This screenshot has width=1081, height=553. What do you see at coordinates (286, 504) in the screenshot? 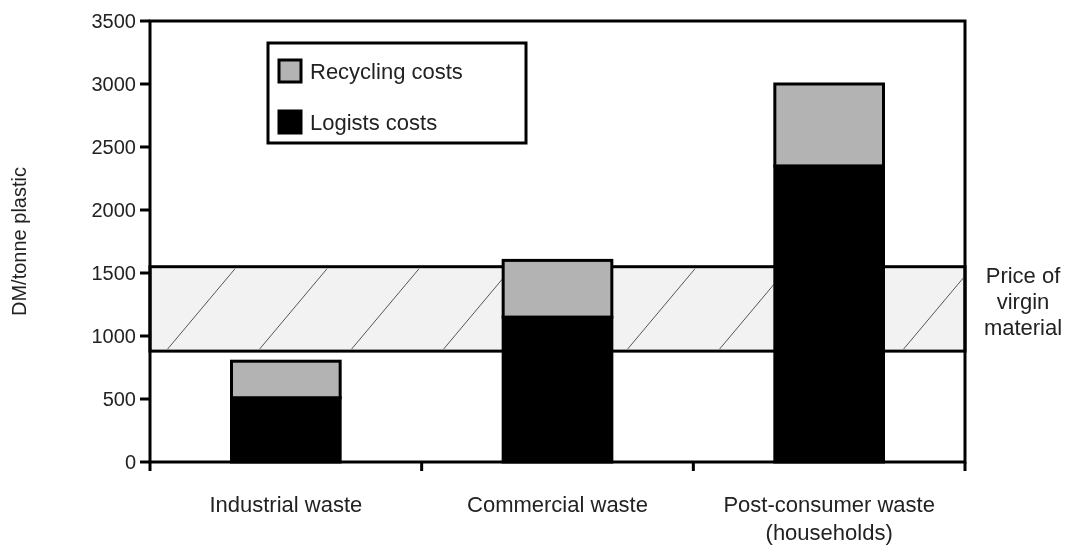
I see `x-tick-label: Industrial waste` at bounding box center [286, 504].